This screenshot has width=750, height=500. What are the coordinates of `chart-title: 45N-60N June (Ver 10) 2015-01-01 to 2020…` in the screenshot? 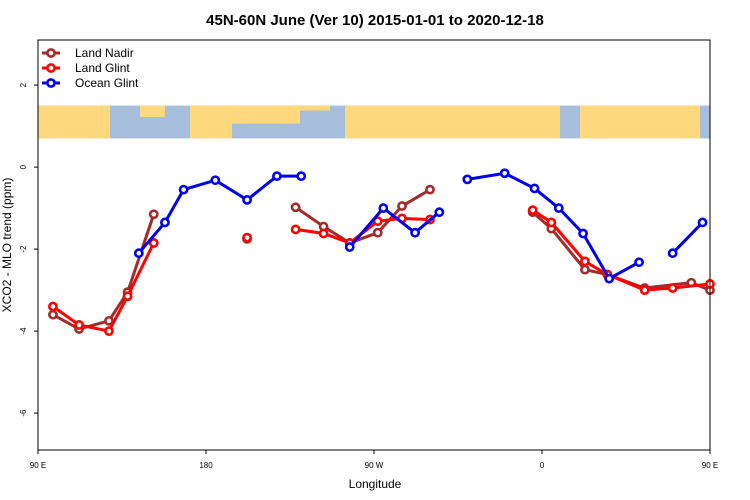 It's located at (375, 20).